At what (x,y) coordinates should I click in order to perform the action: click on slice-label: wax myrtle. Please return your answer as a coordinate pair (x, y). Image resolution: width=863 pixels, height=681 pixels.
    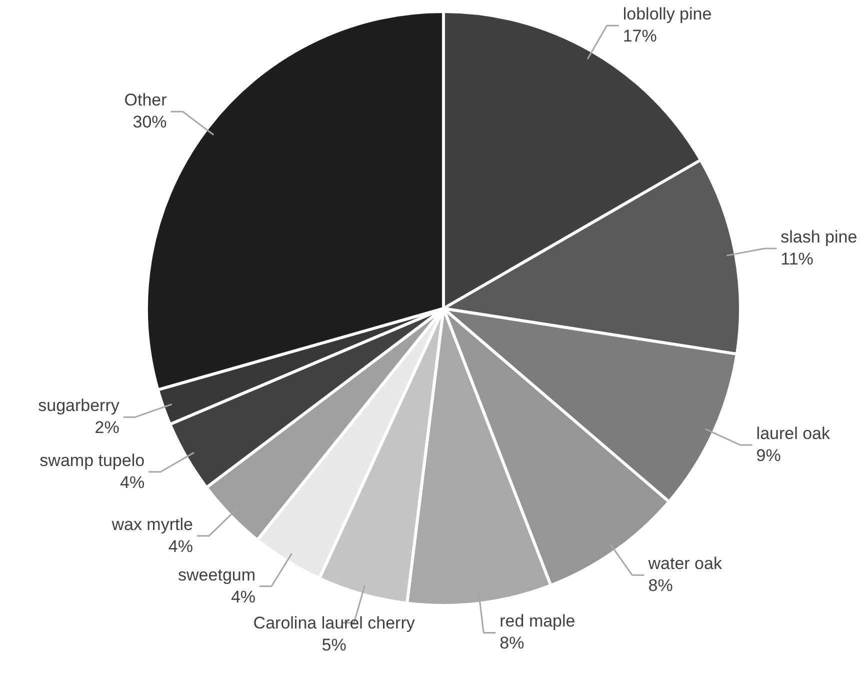
    Looking at the image, I should click on (151, 524).